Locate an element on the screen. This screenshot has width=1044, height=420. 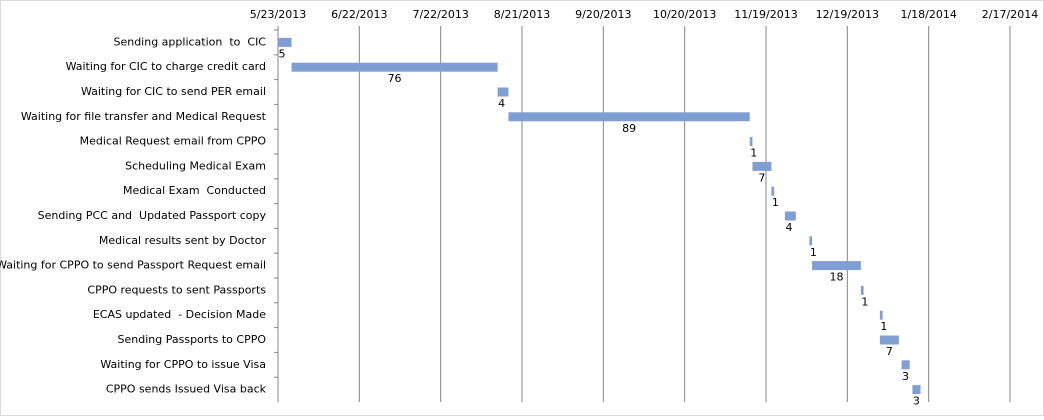
y-tick-label: Scheduling Medical Exam is located at coordinates (195, 165).